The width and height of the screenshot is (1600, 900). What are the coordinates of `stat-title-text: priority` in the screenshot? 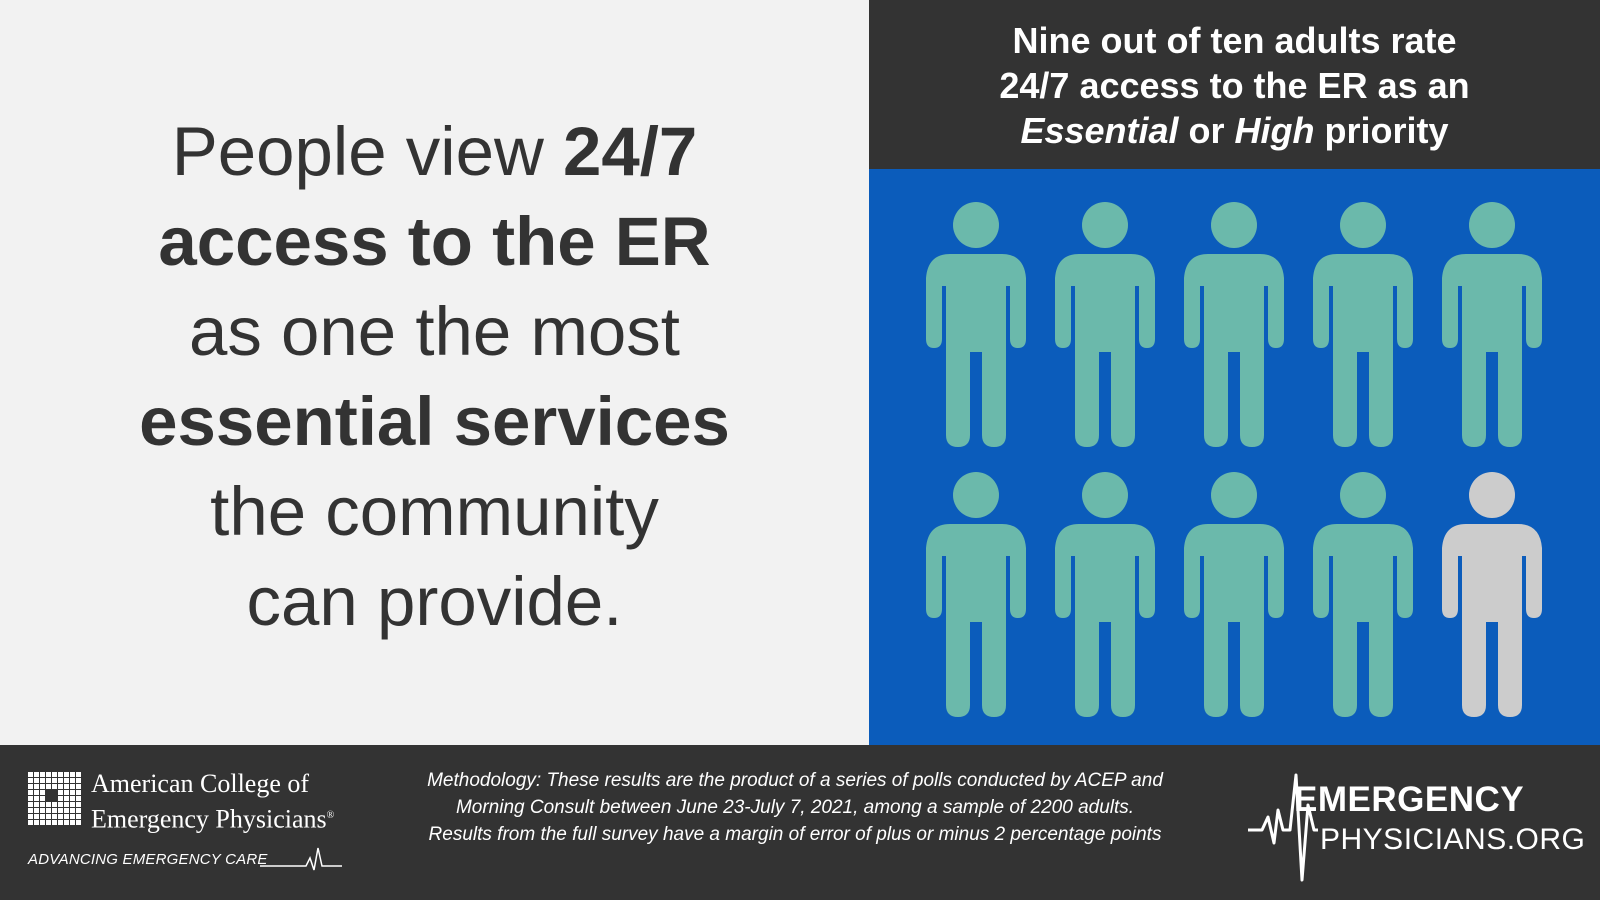 It's located at (1381, 130).